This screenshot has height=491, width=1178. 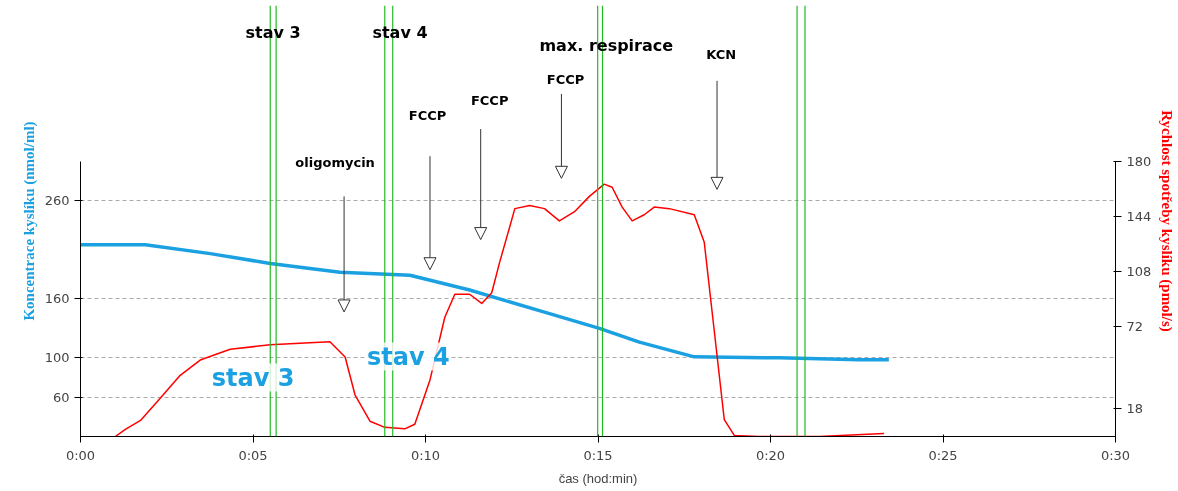 I want to click on y-axis-title: Koncentrace kyslíku (nmol/ml), so click(x=29, y=221).